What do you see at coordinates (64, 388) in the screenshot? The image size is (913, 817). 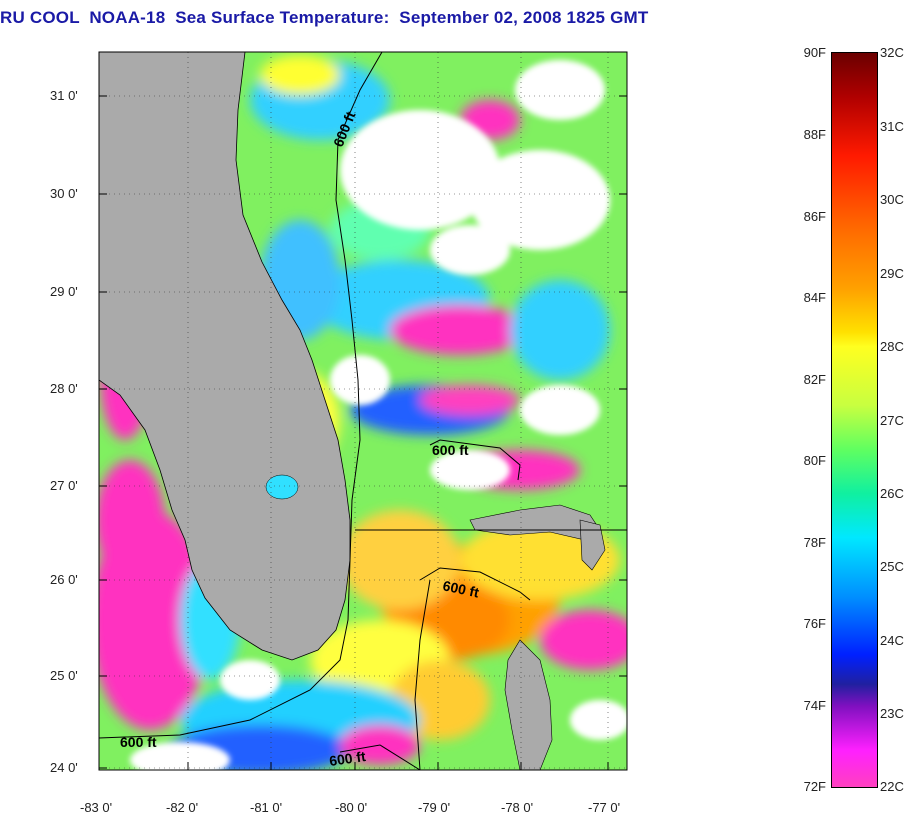 I see `lat-label: 28 0'` at bounding box center [64, 388].